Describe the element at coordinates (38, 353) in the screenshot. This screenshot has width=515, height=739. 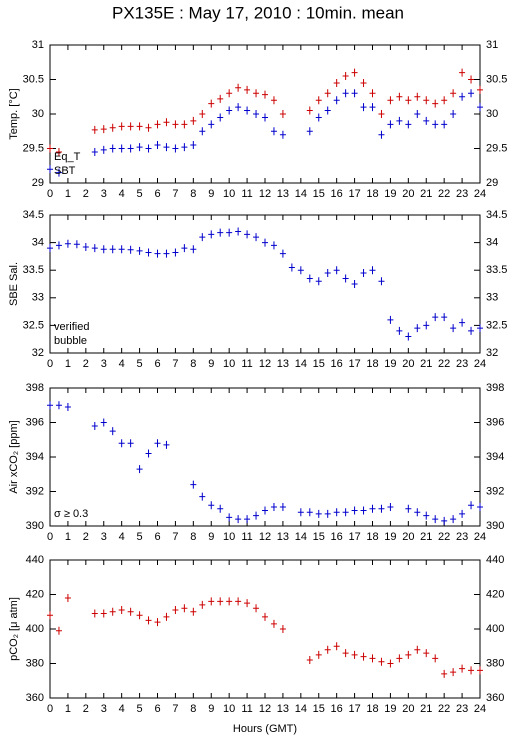
I see `y-tick-label: 32` at that location.